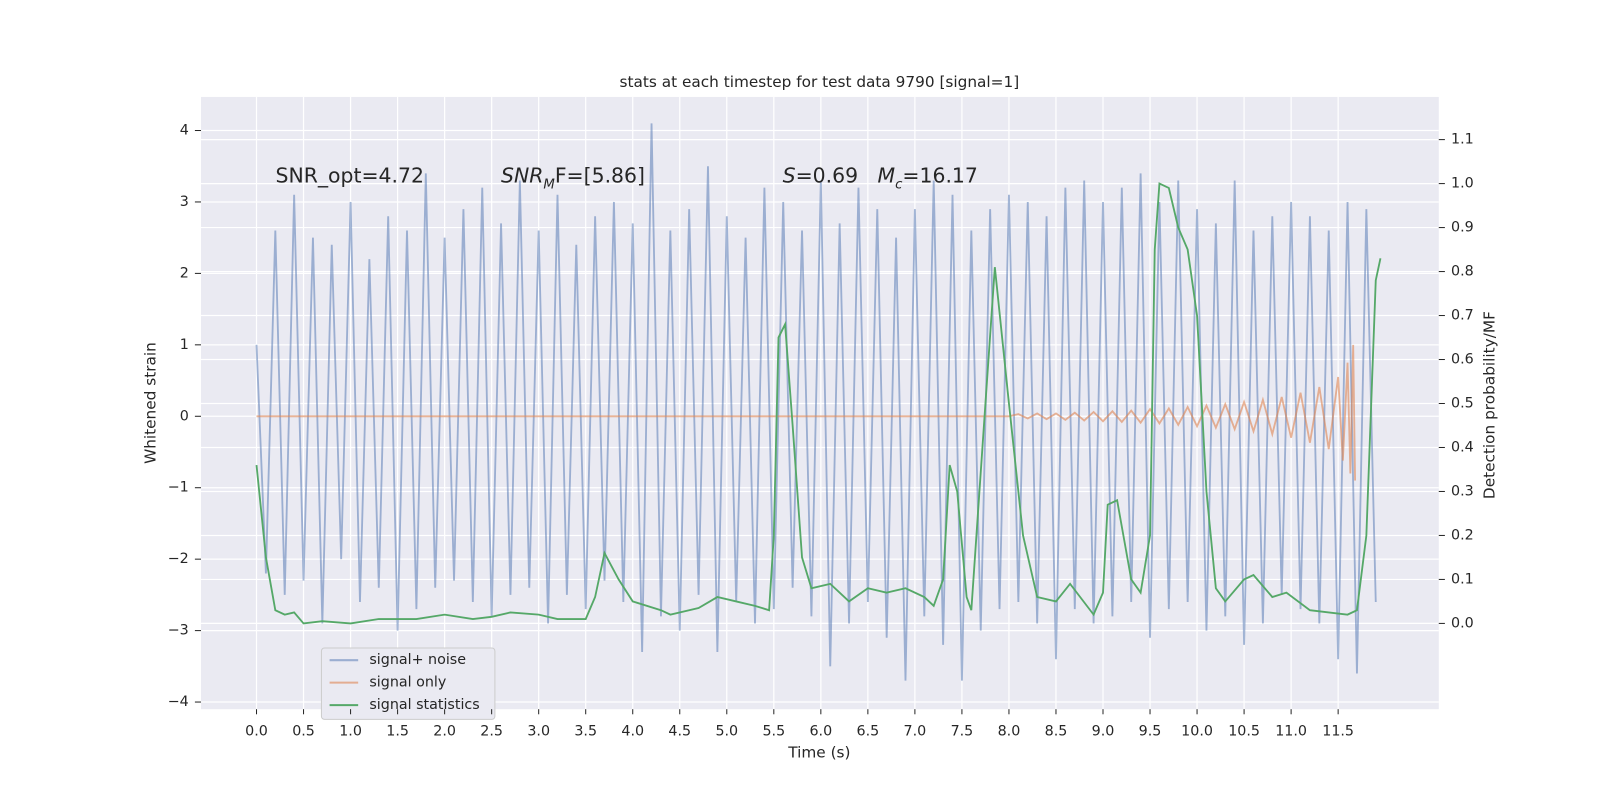 This screenshot has height=800, width=1600. What do you see at coordinates (1462, 140) in the screenshot?
I see `y2-tick-label: 1.1` at bounding box center [1462, 140].